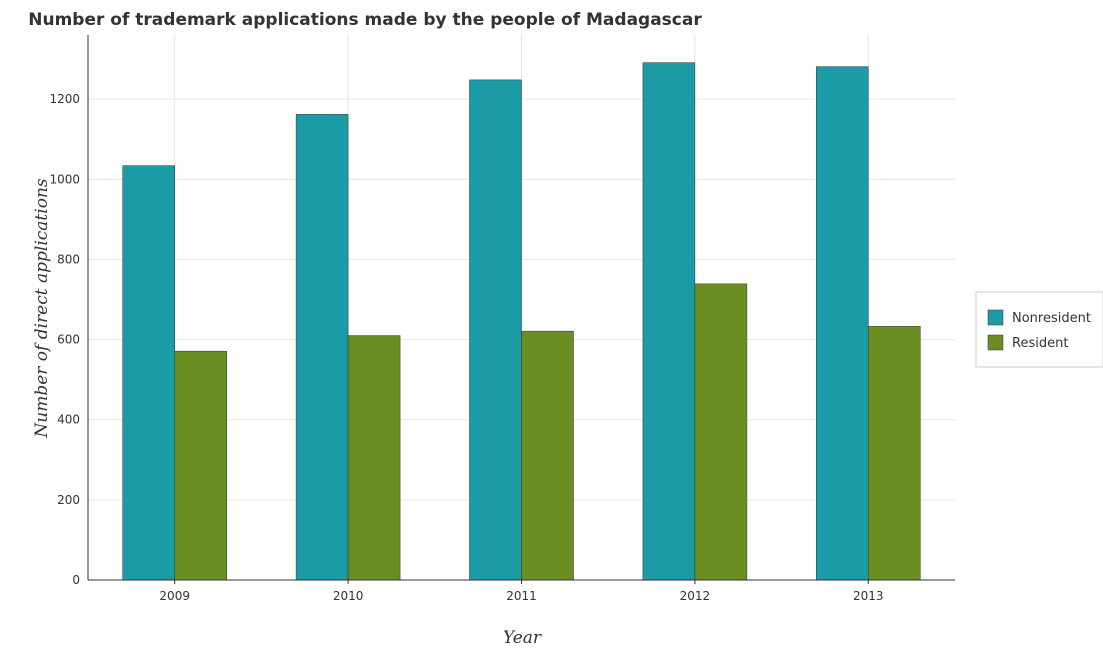 The height and width of the screenshot is (650, 1103). What do you see at coordinates (522, 638) in the screenshot?
I see `x-axis-label: Year` at bounding box center [522, 638].